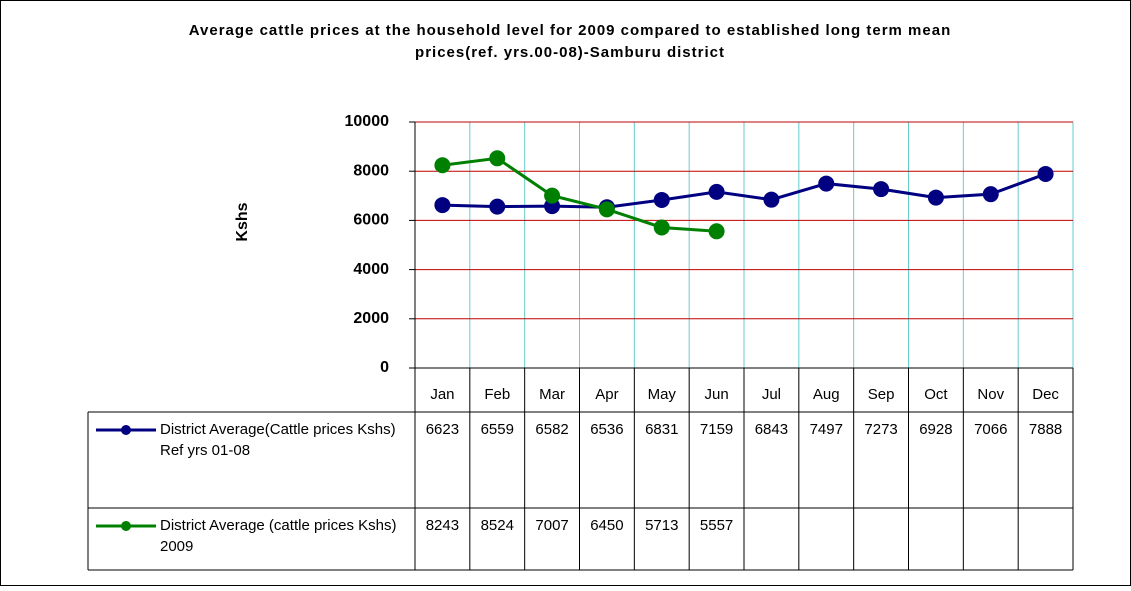 The image size is (1131, 591). I want to click on x-tick-label: Aug, so click(826, 394).